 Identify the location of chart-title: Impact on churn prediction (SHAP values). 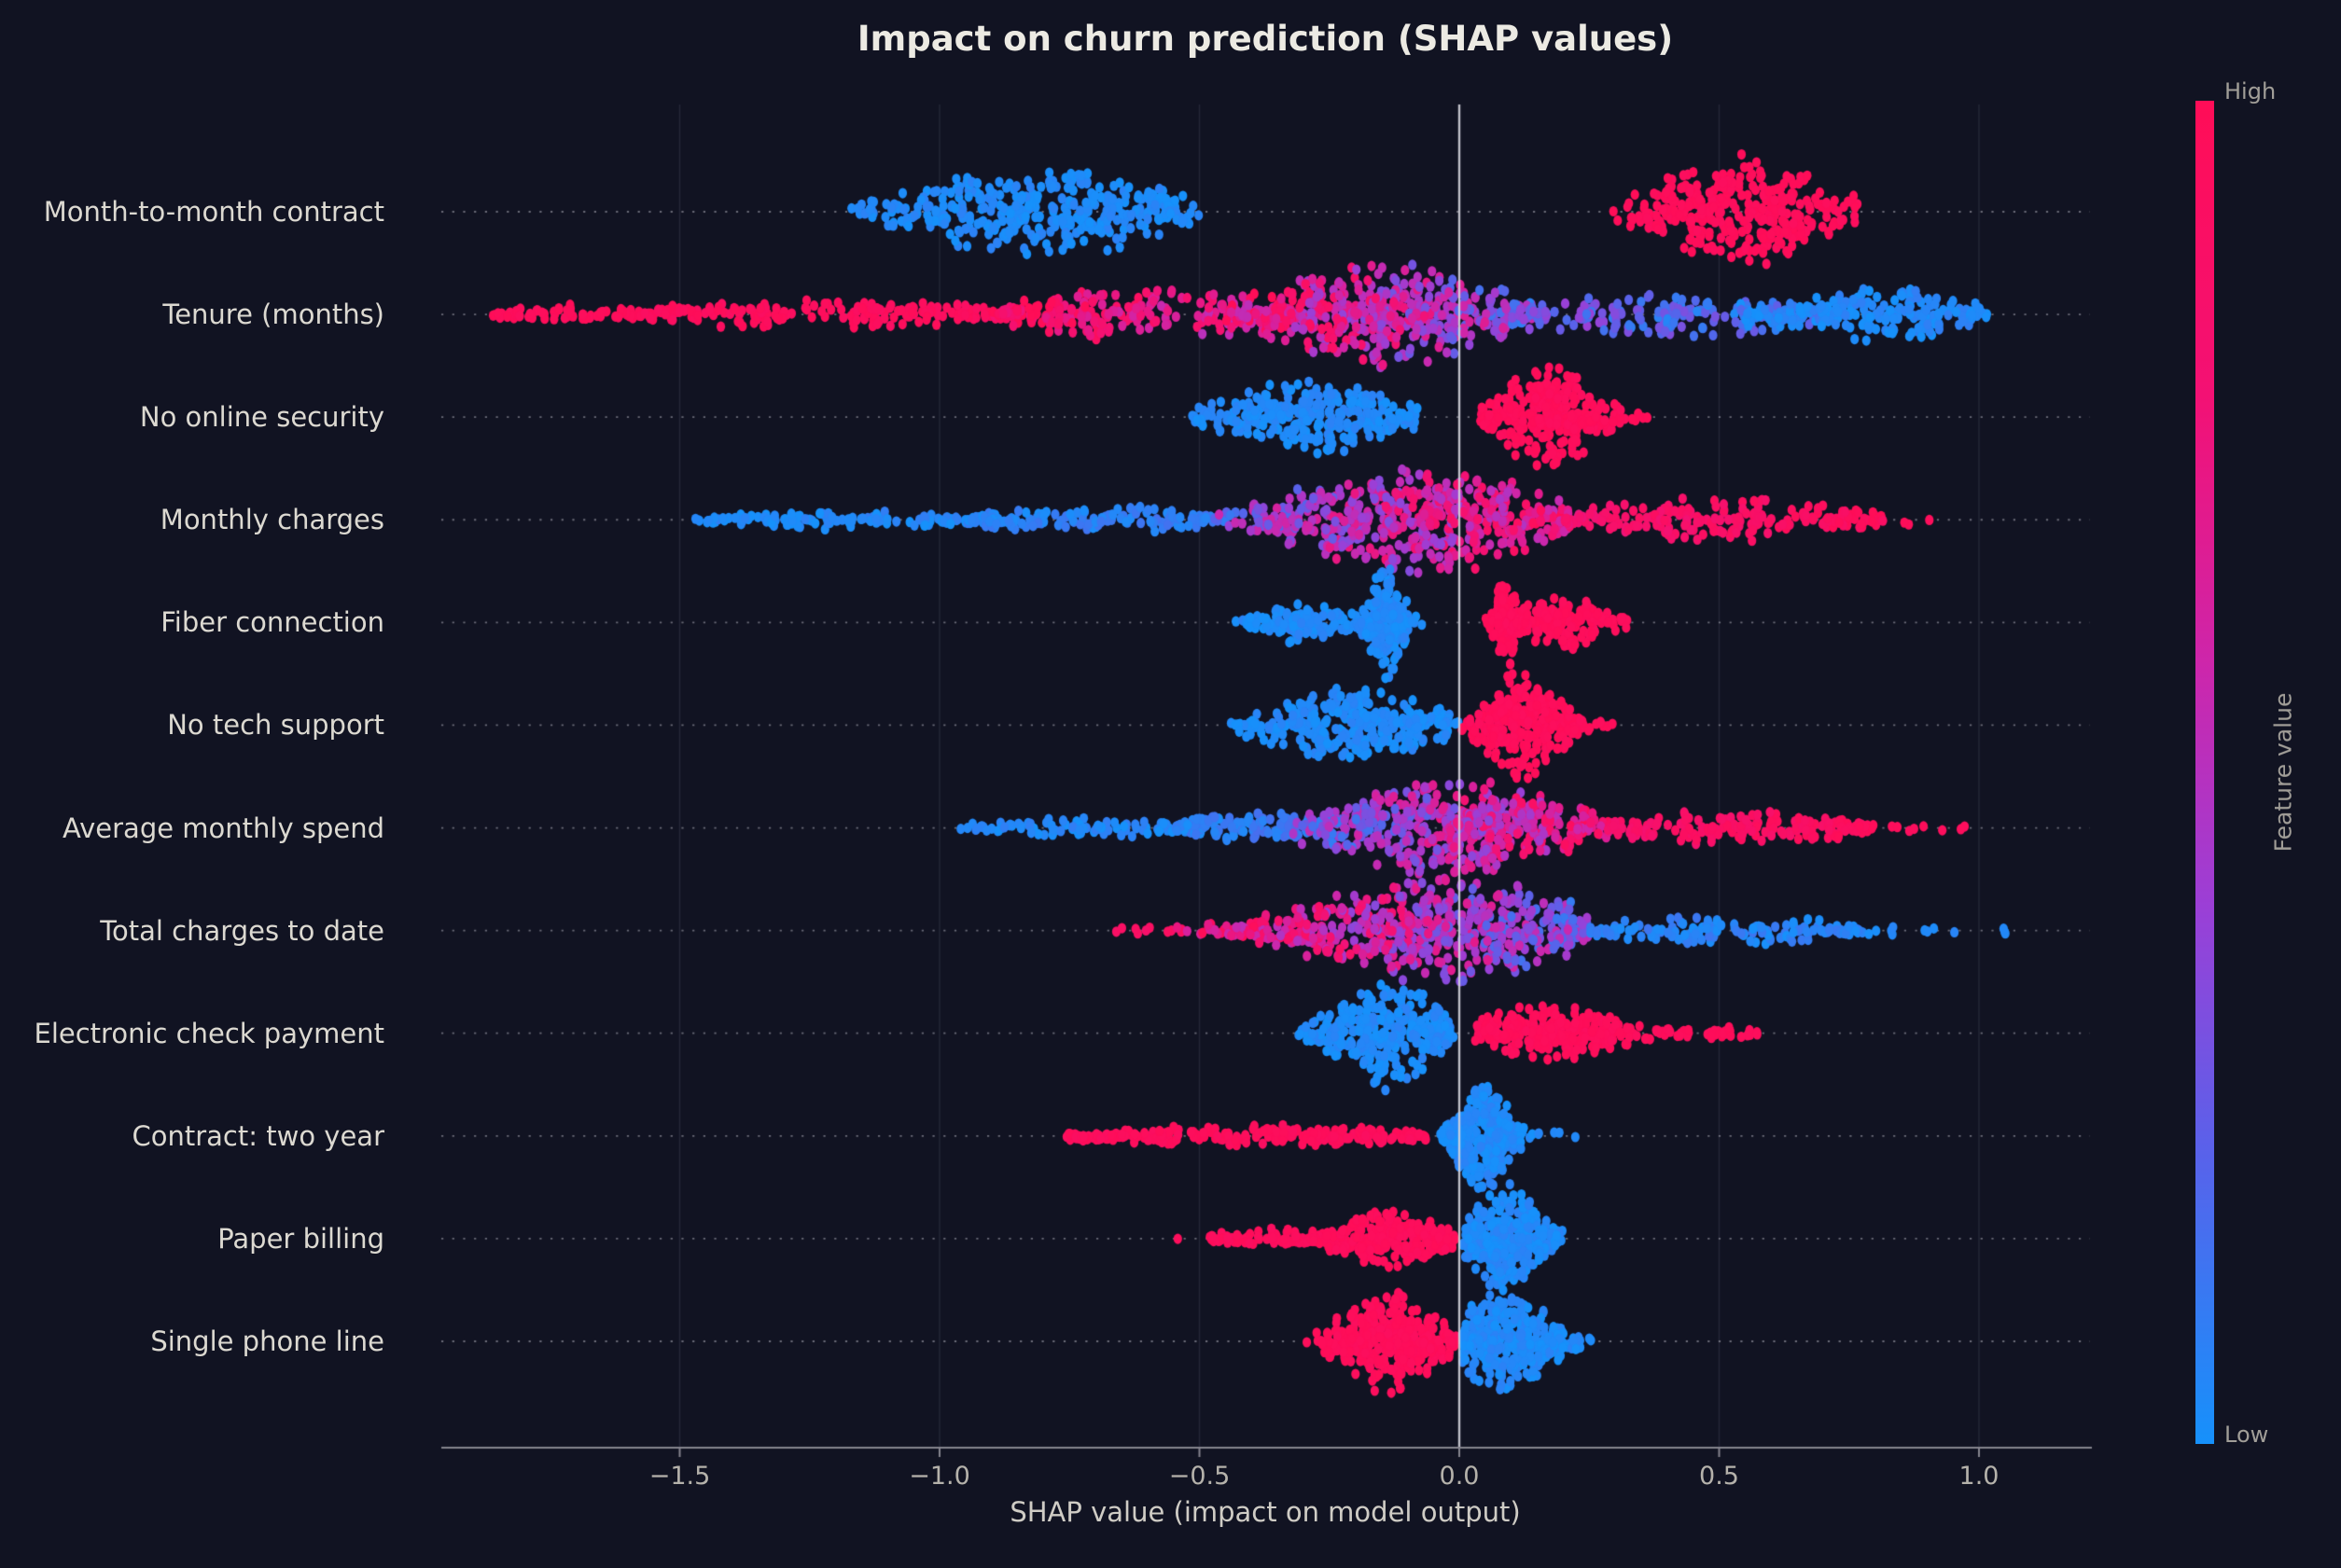
(1265, 39).